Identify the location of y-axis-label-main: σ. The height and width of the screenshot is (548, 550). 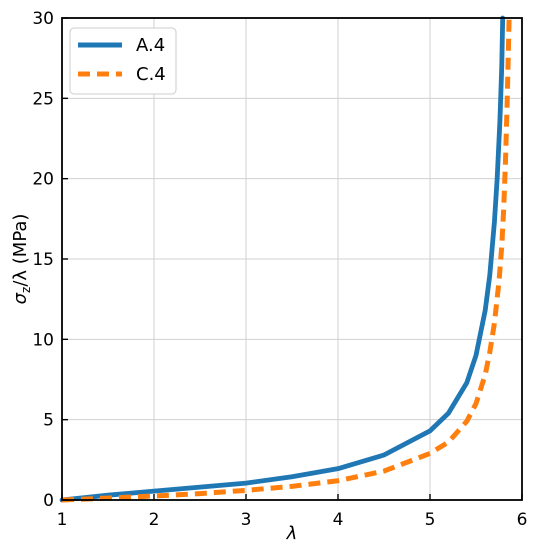
(20, 298).